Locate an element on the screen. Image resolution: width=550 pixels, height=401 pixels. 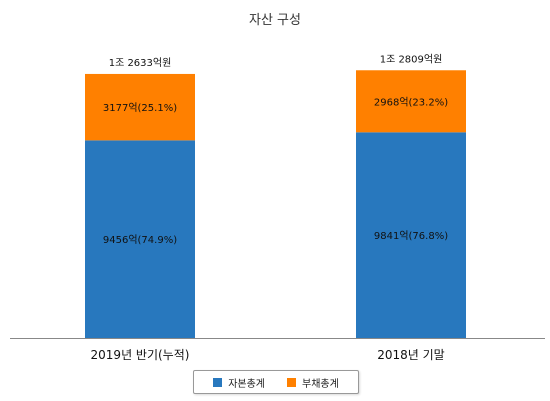
data-label-equity-0: 9456억(74.9%) is located at coordinates (140, 240).